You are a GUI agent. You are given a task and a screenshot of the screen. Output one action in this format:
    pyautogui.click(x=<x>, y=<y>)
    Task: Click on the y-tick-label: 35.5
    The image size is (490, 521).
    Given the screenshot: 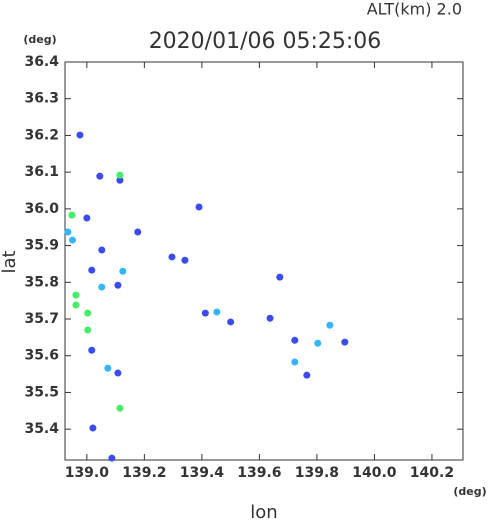 What is the action you would take?
    pyautogui.click(x=41, y=392)
    